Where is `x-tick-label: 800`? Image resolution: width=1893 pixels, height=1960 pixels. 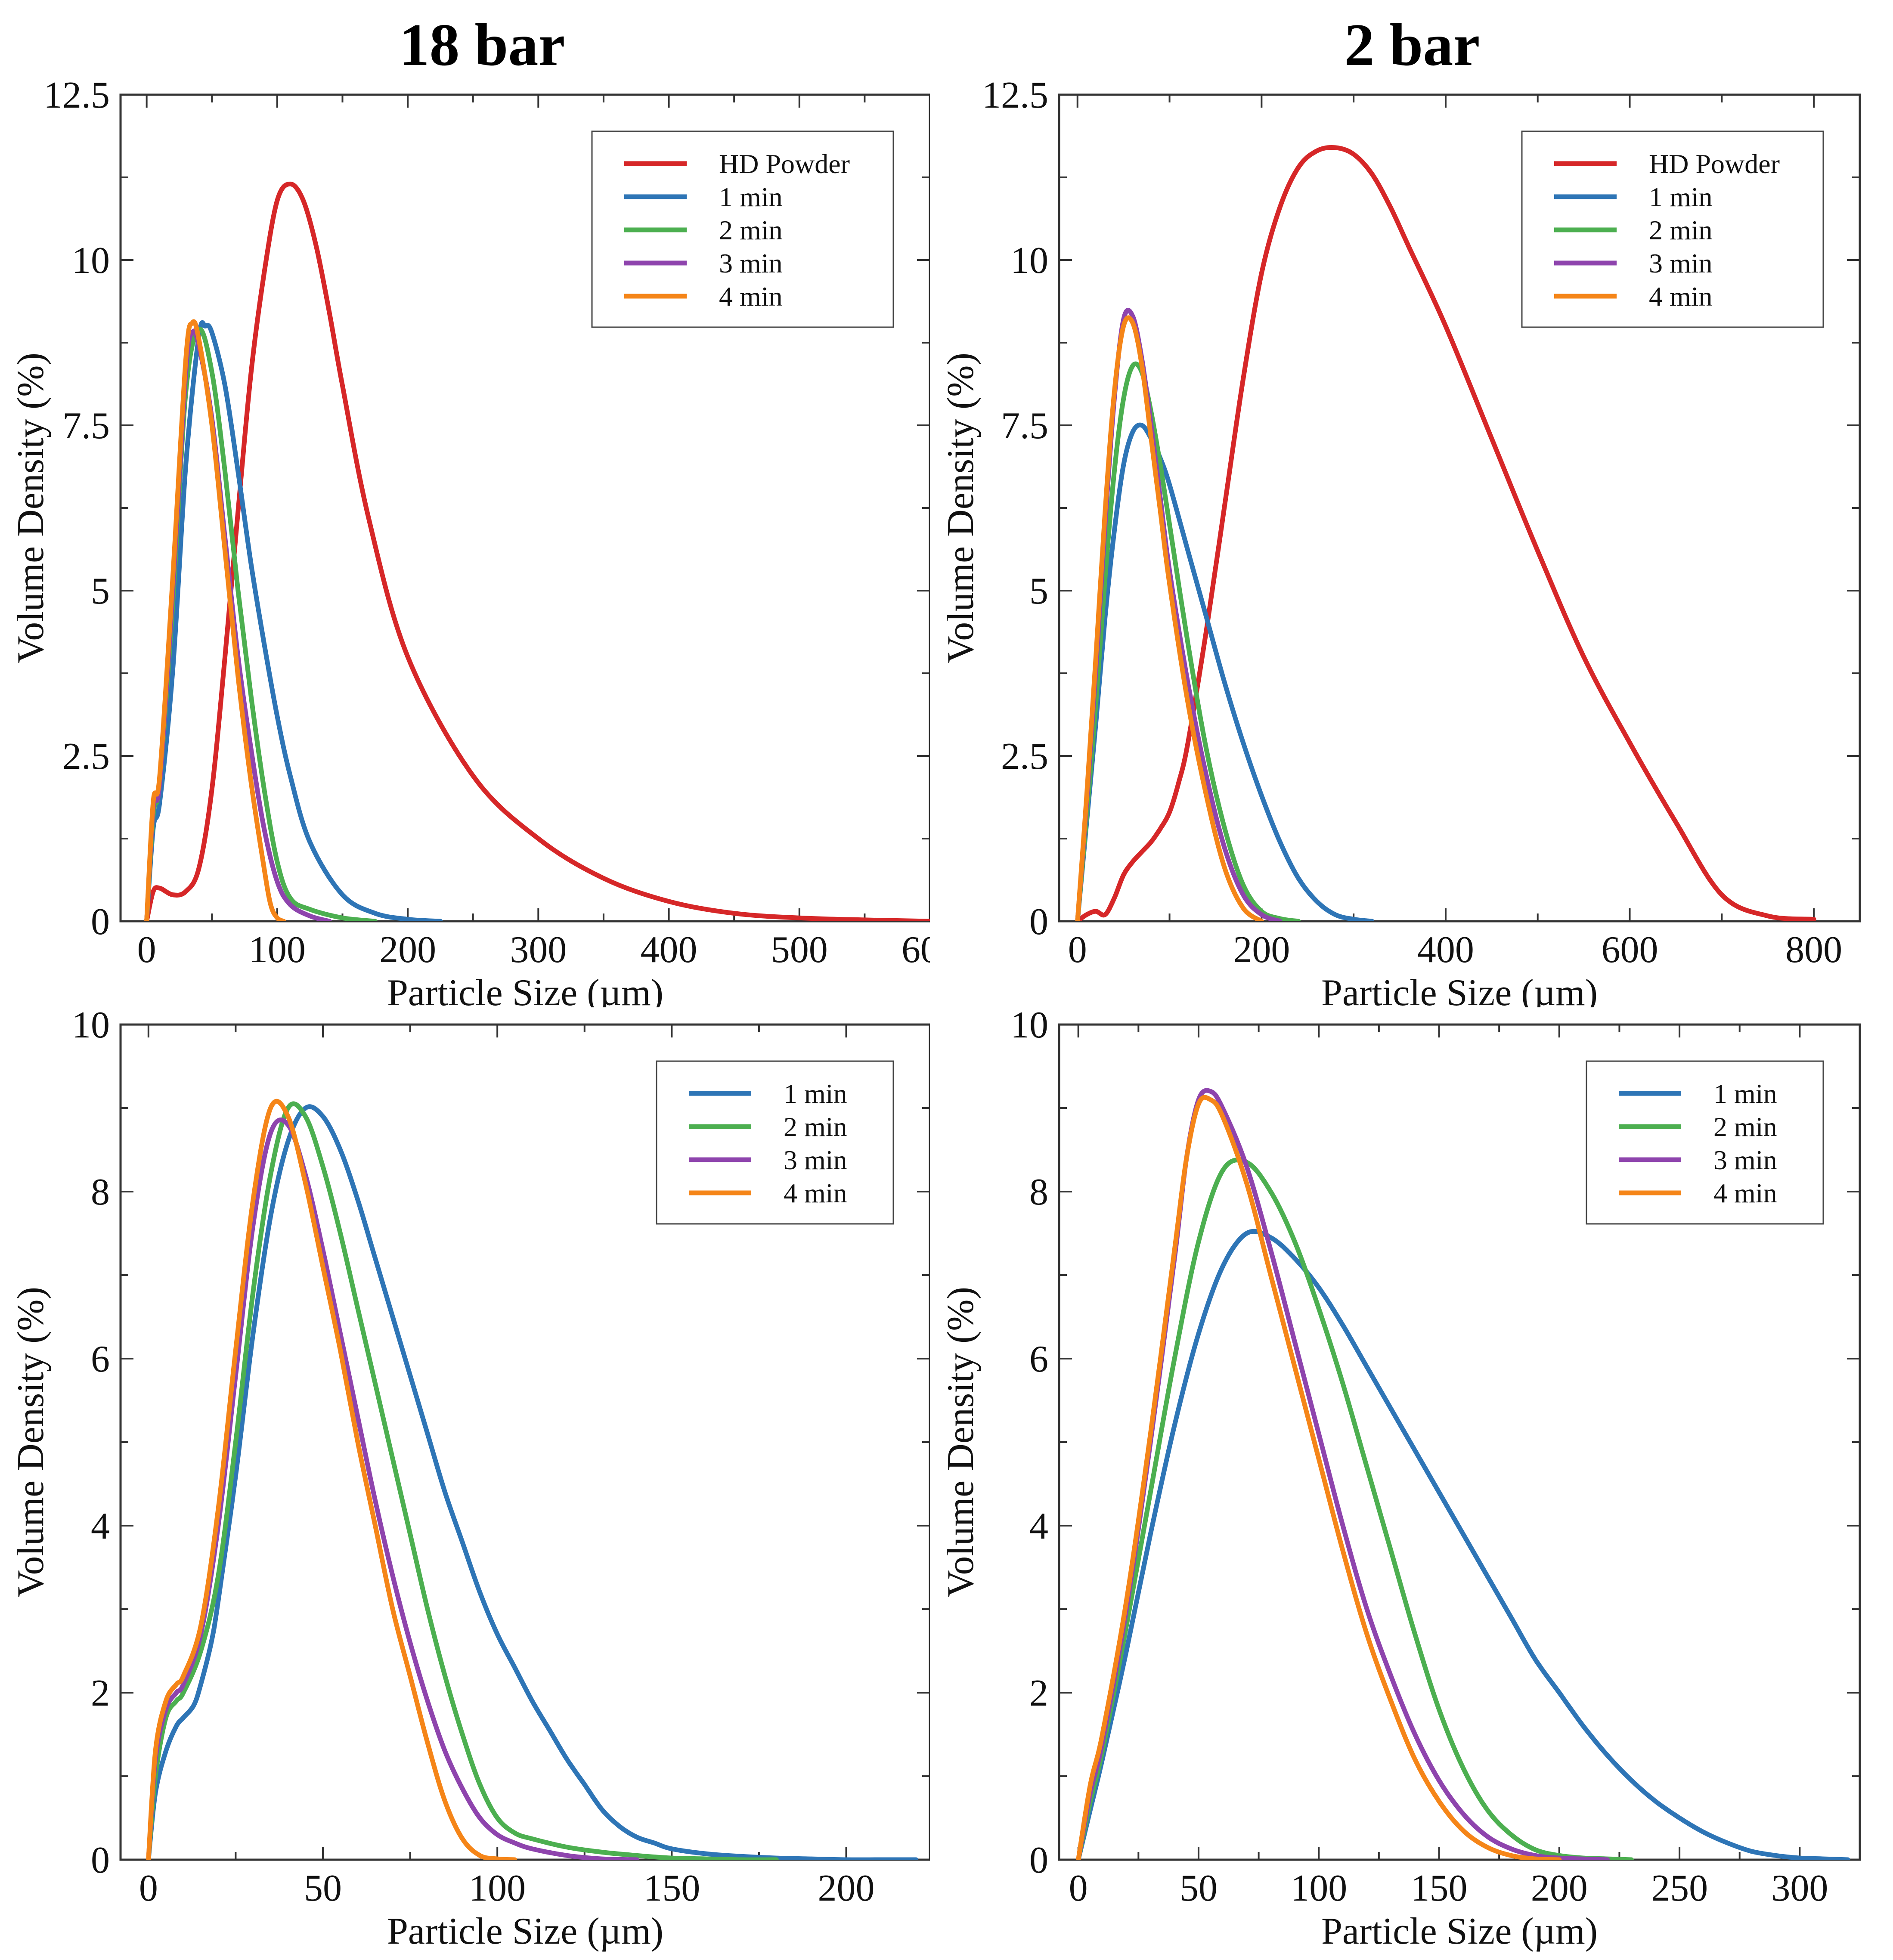
x-tick-label: 800 is located at coordinates (1813, 950).